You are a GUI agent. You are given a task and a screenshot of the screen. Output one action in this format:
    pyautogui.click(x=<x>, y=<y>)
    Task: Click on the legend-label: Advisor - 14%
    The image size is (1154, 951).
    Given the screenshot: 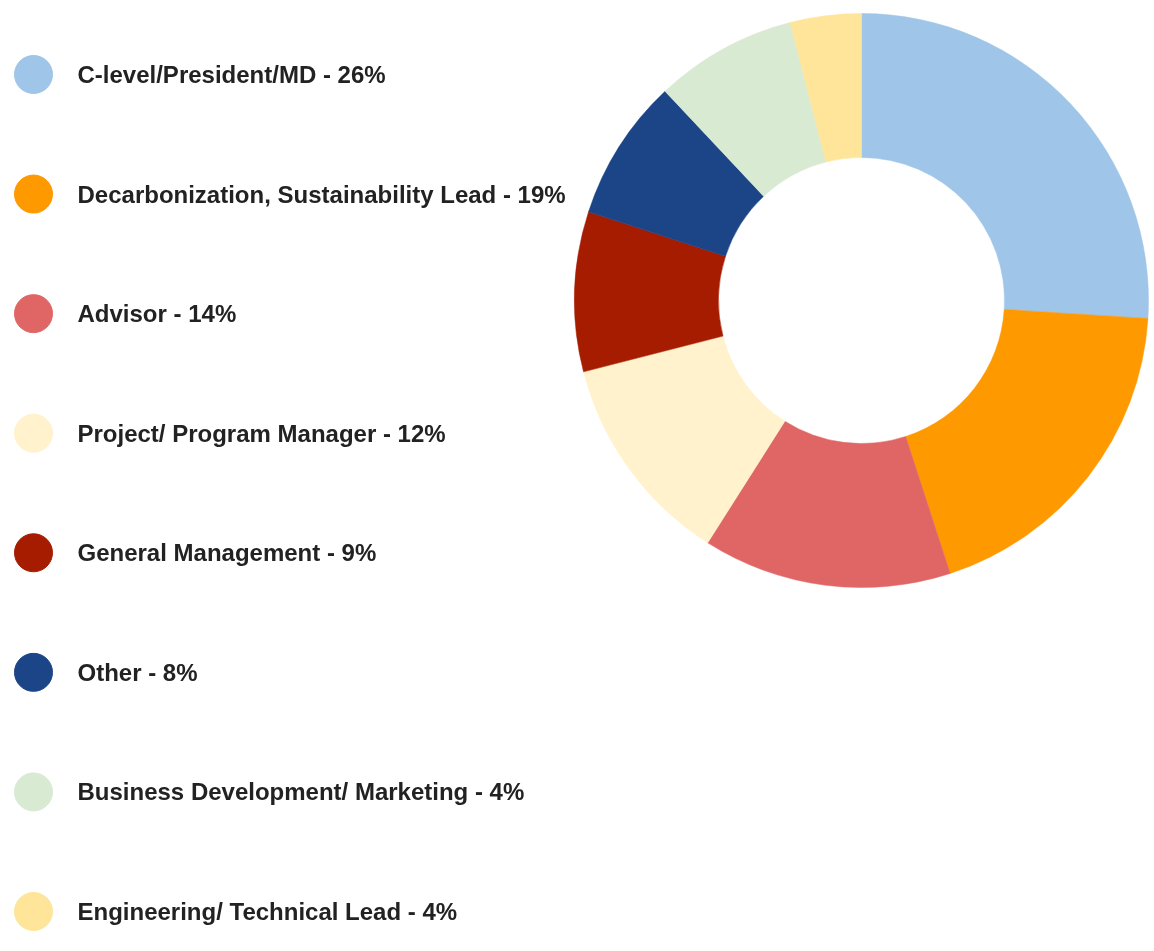 What is the action you would take?
    pyautogui.click(x=157, y=314)
    